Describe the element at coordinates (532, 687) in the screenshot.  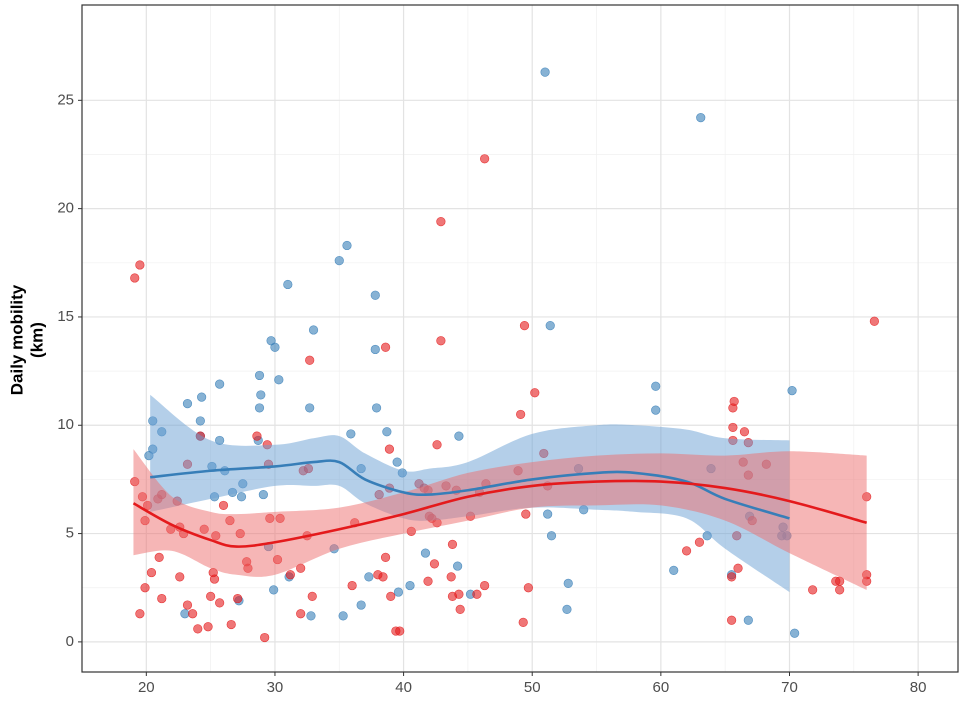
I see `x-tick-label: 50` at that location.